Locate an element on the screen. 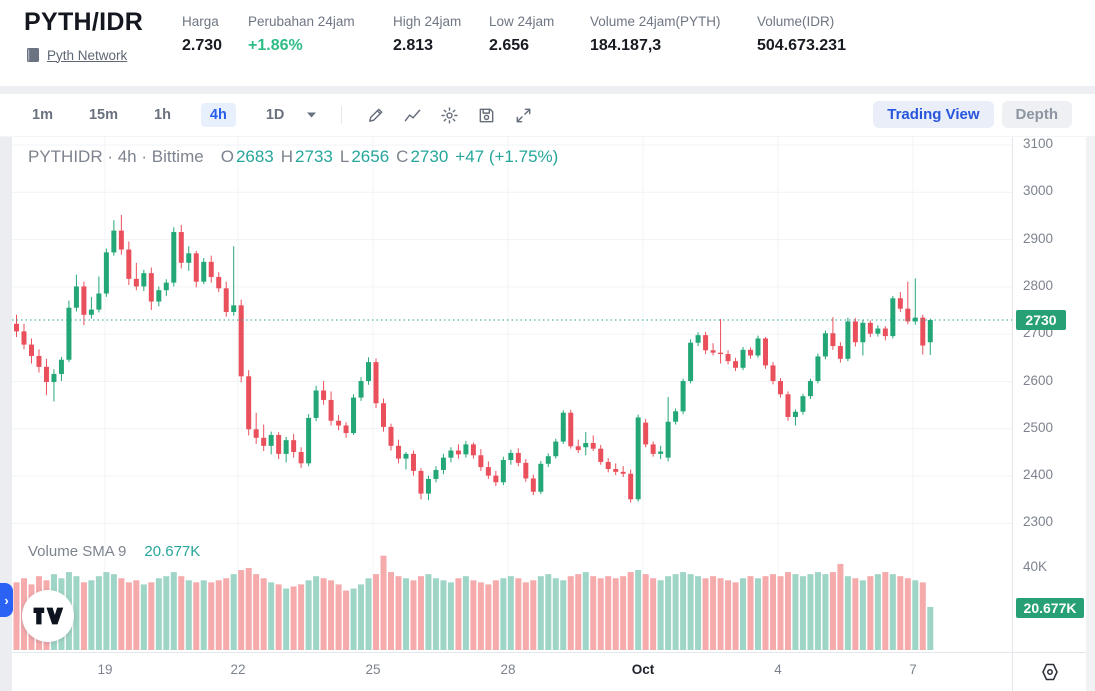  price-tick-label: 2600 is located at coordinates (1038, 380).